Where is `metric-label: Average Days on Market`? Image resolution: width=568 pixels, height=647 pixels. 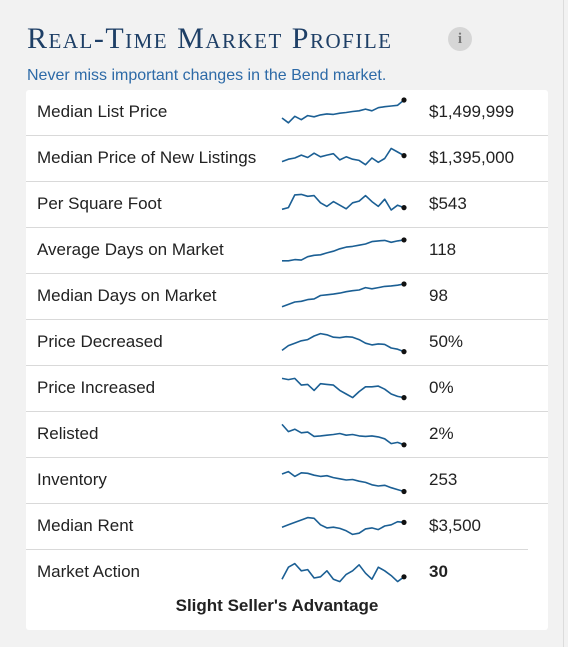 metric-label: Average Days on Market is located at coordinates (130, 249).